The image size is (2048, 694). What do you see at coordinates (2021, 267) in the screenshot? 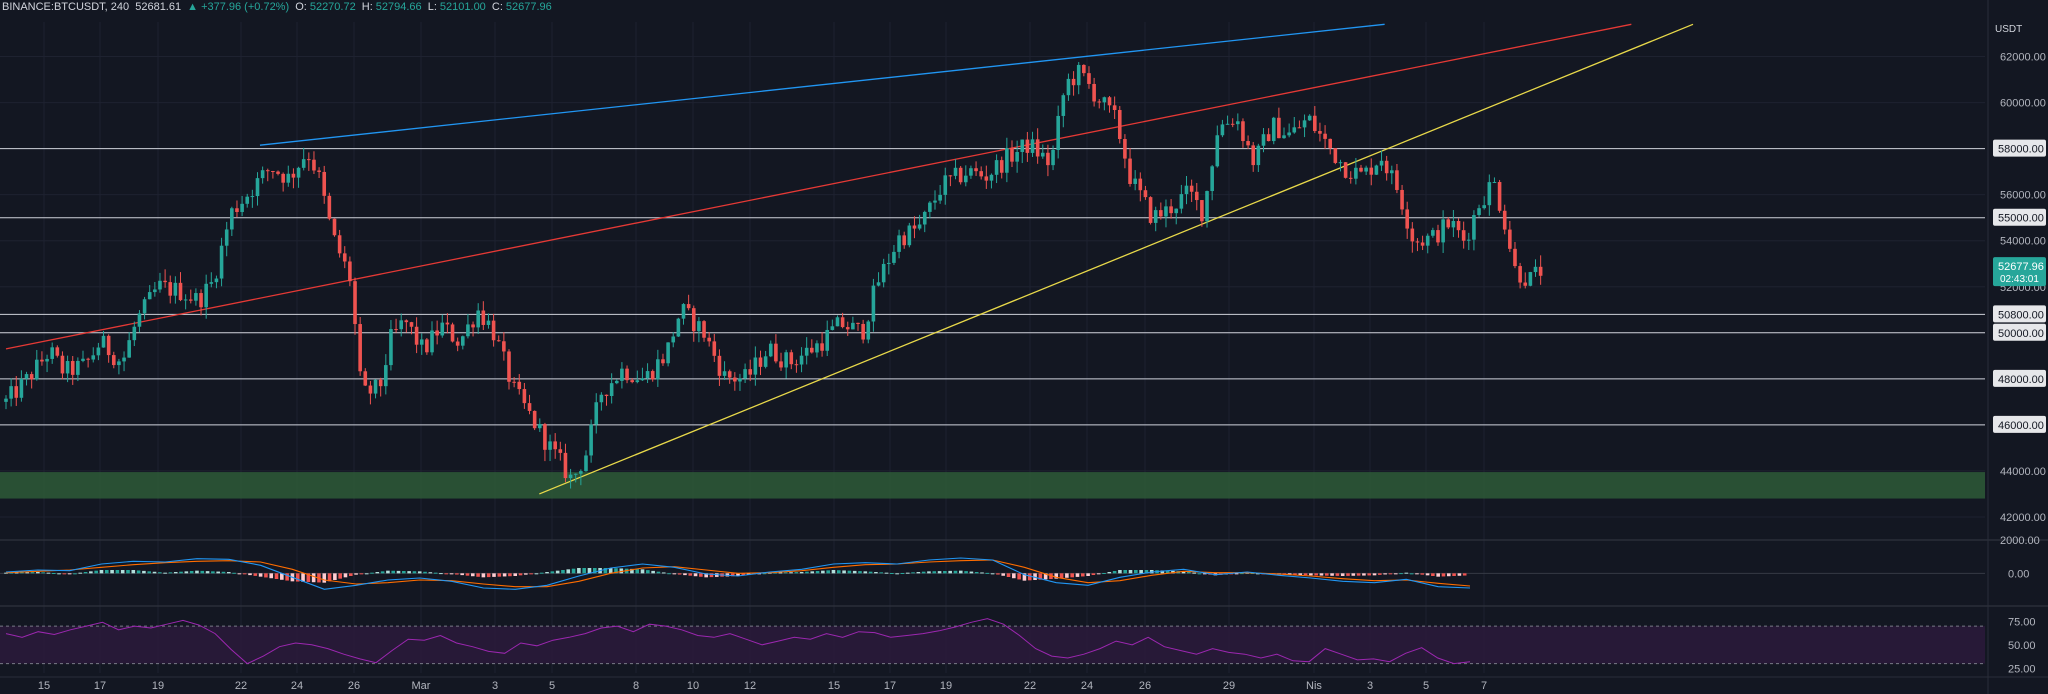
I see `last-price-label: 52677.96` at bounding box center [2021, 267].